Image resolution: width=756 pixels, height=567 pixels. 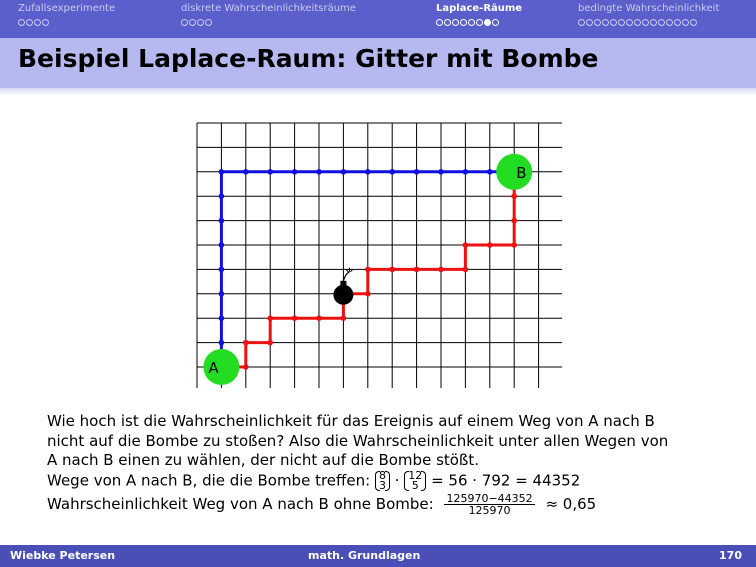 What do you see at coordinates (489, 498) in the screenshot?
I see `fraction-numerator: 125970−44352` at bounding box center [489, 498].